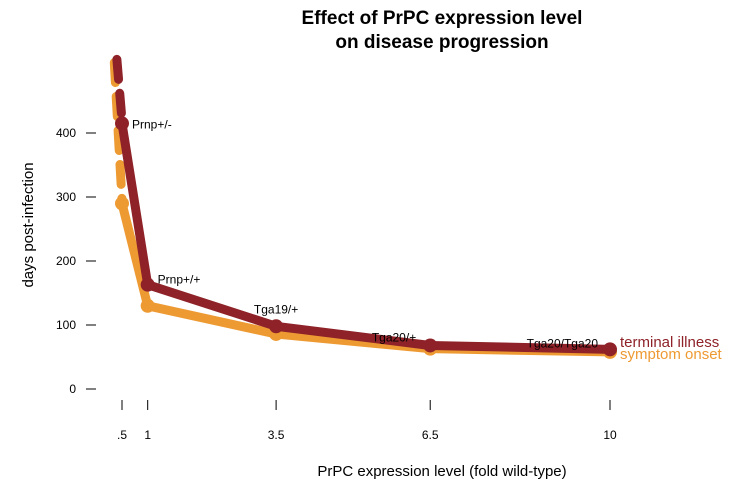 The image size is (750, 493). What do you see at coordinates (66, 325) in the screenshot?
I see `y-tick-label-100: 100` at bounding box center [66, 325].